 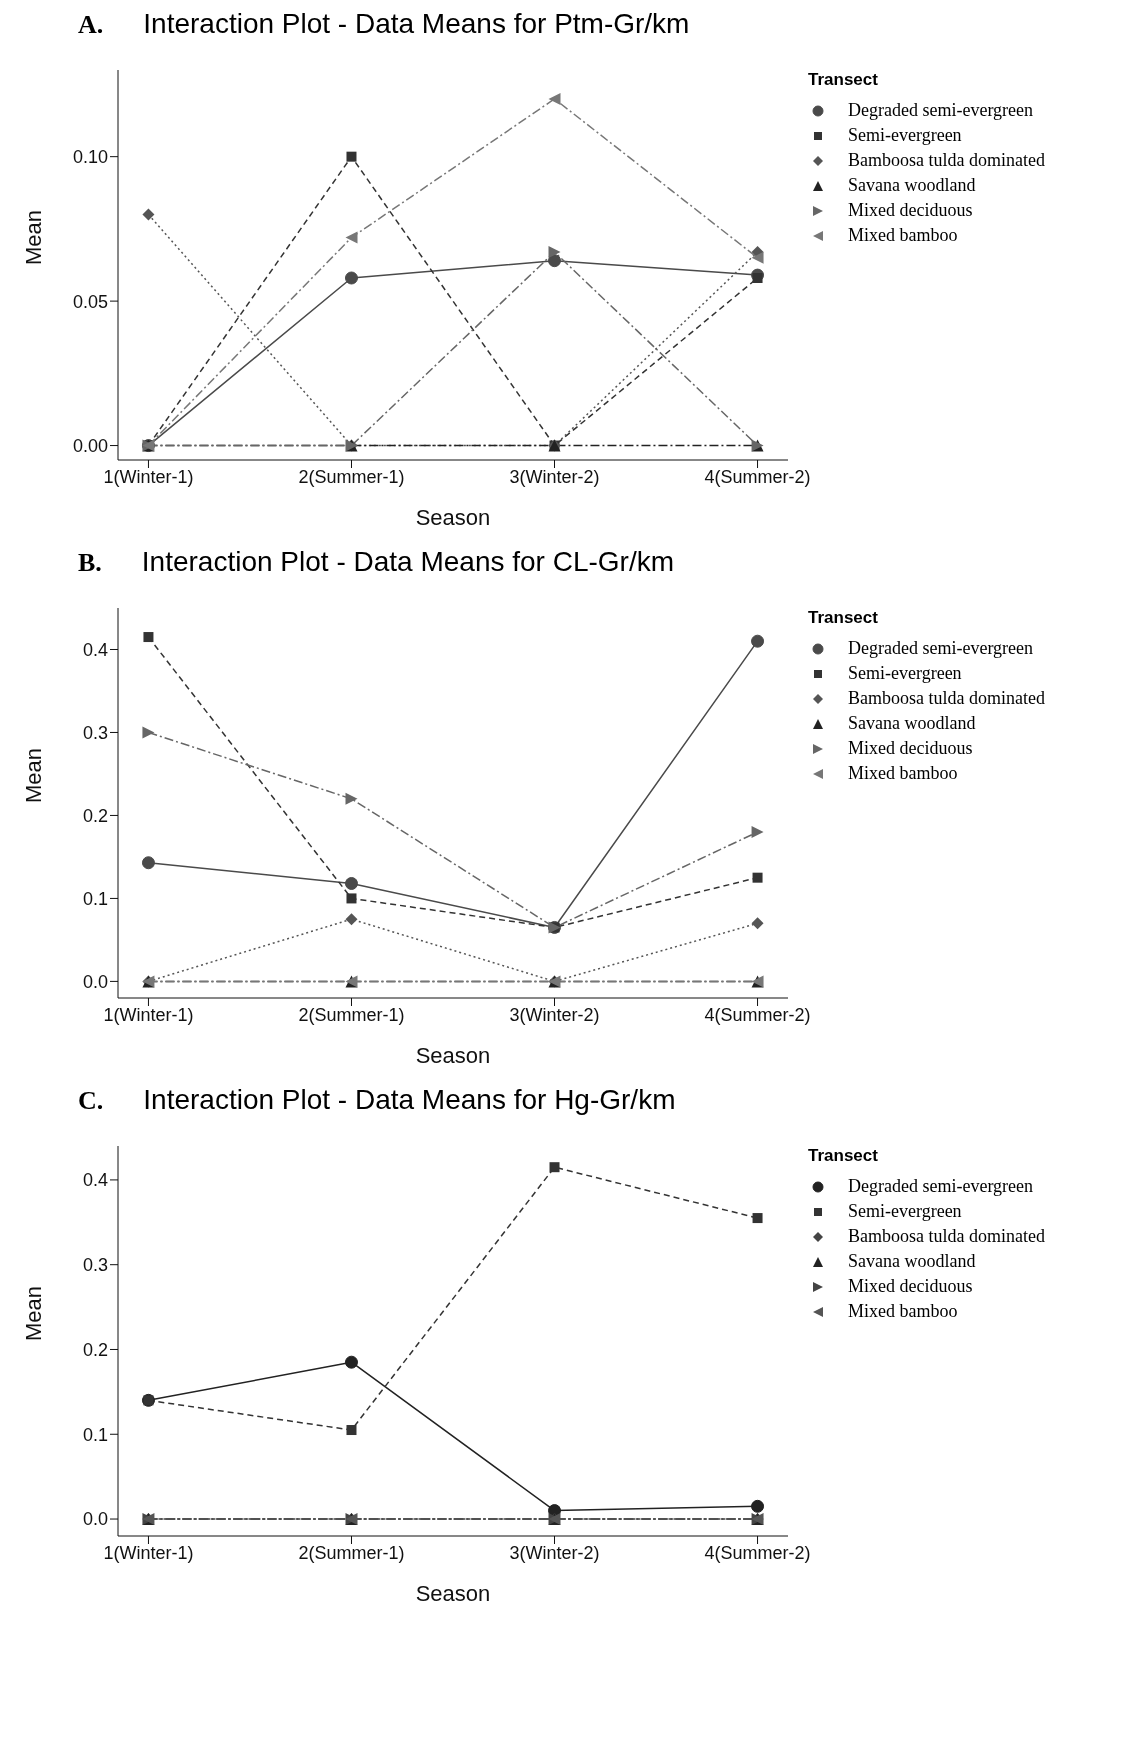 What do you see at coordinates (90, 157) in the screenshot?
I see `y-tick-label: 0.10` at bounding box center [90, 157].